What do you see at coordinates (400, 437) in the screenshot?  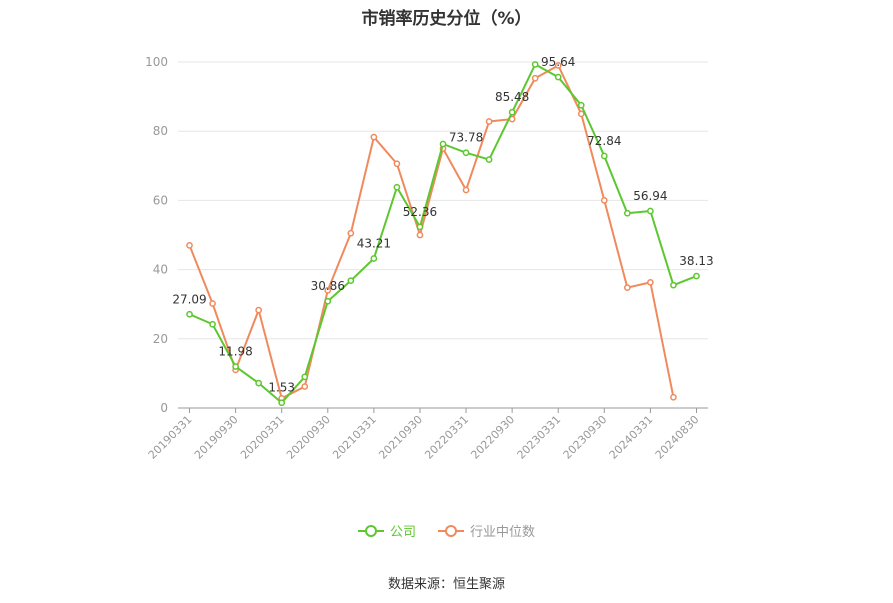 I see `x-tick-label: 20210930` at bounding box center [400, 437].